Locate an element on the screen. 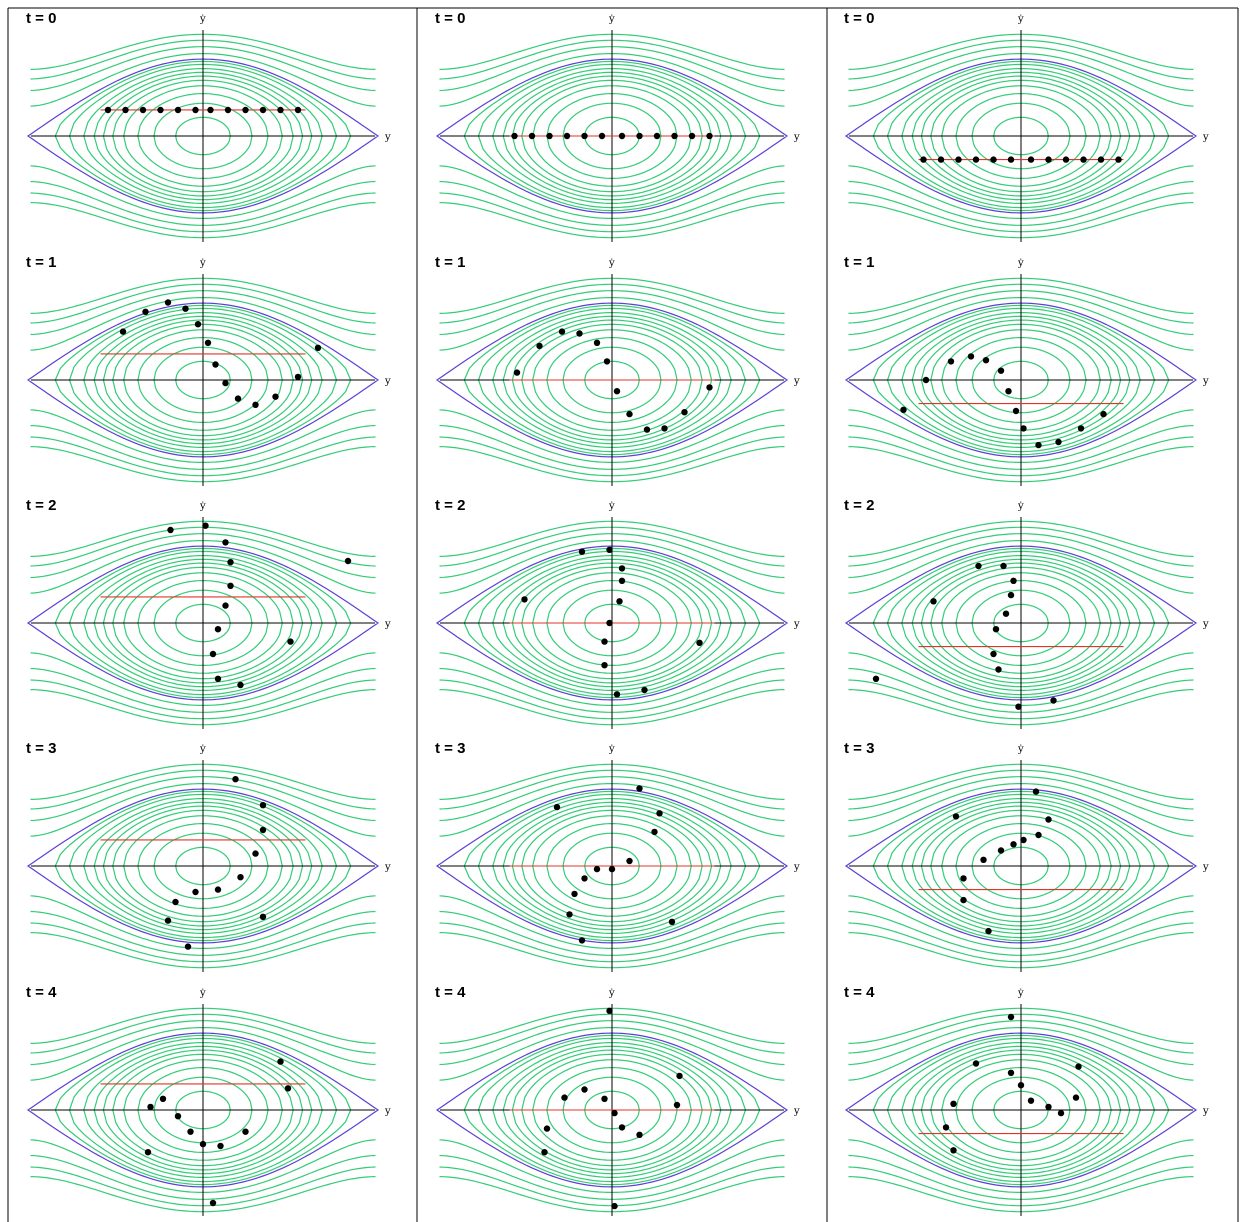  time-label: t = 1 is located at coordinates (859, 262).